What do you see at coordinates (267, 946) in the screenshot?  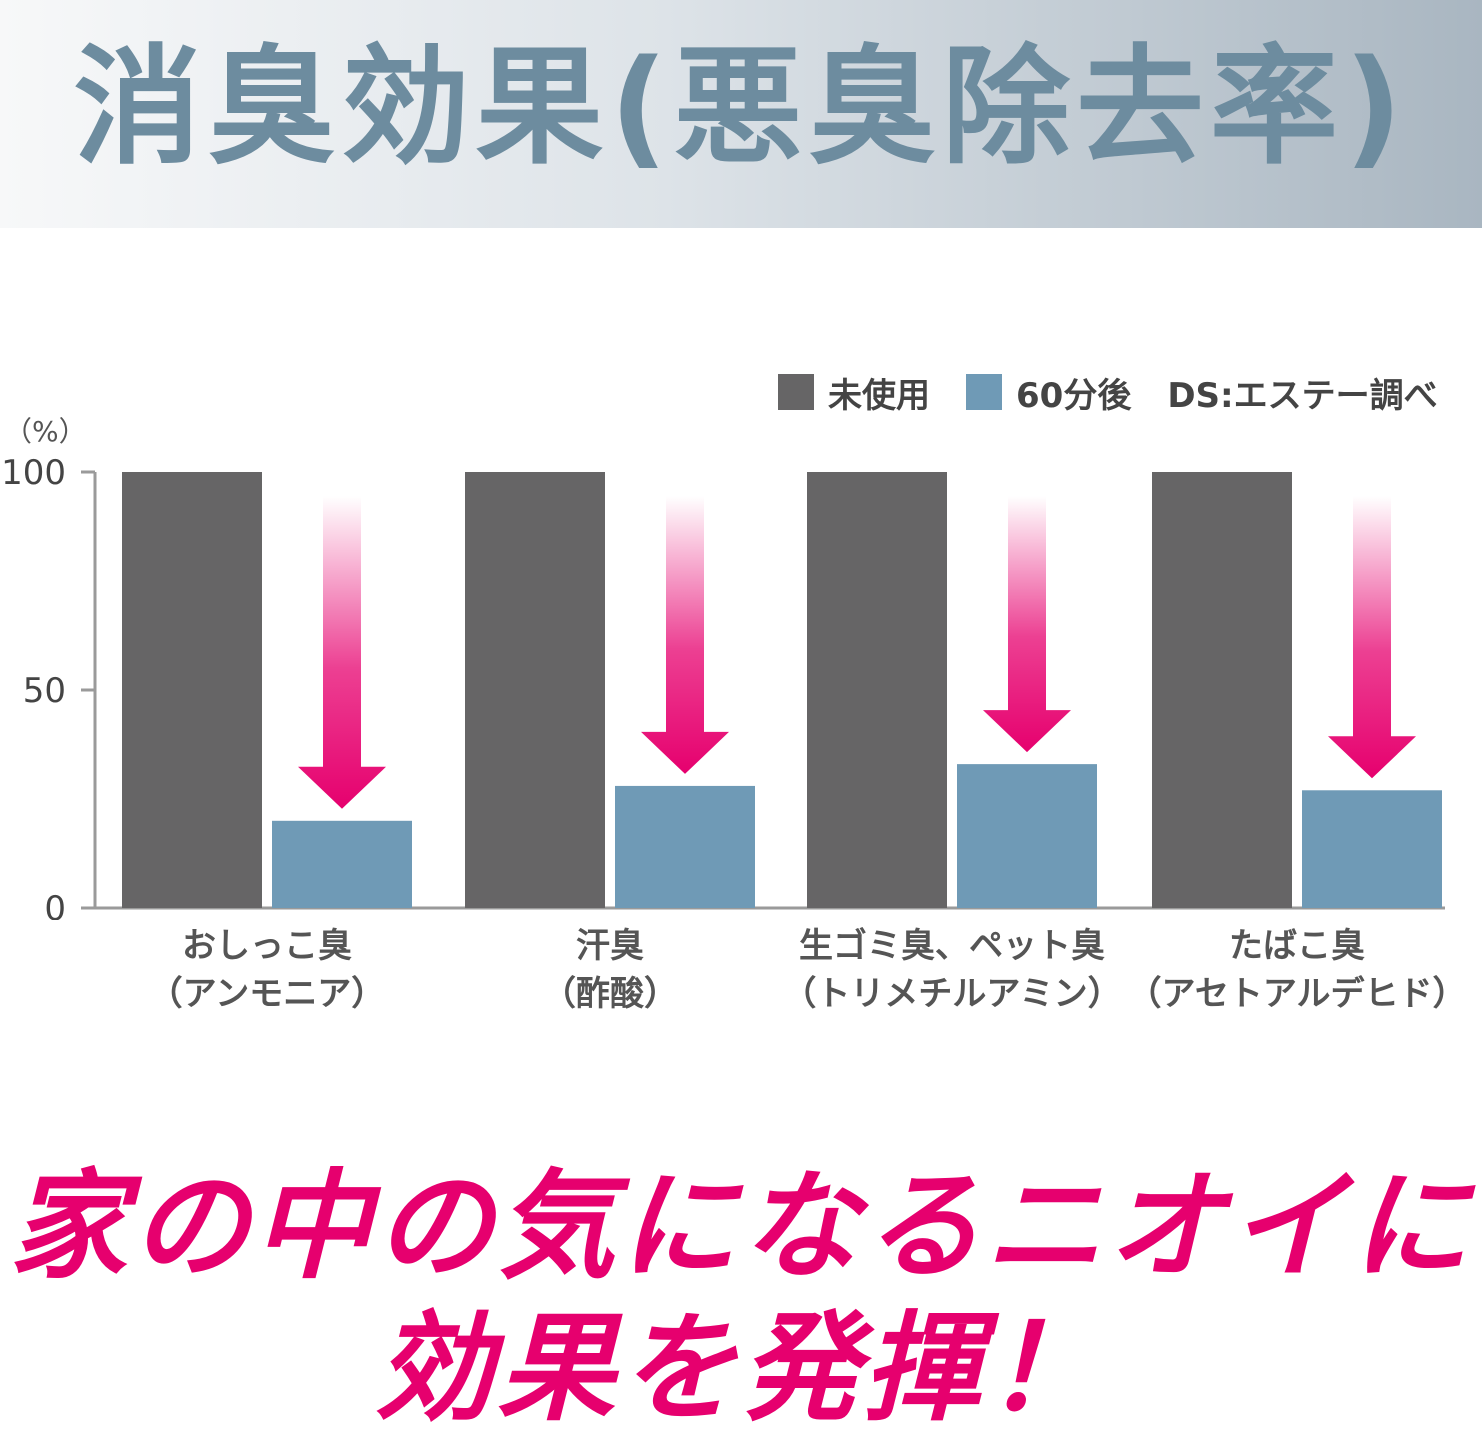 I see `category-label-name: おしっこ臭` at bounding box center [267, 946].